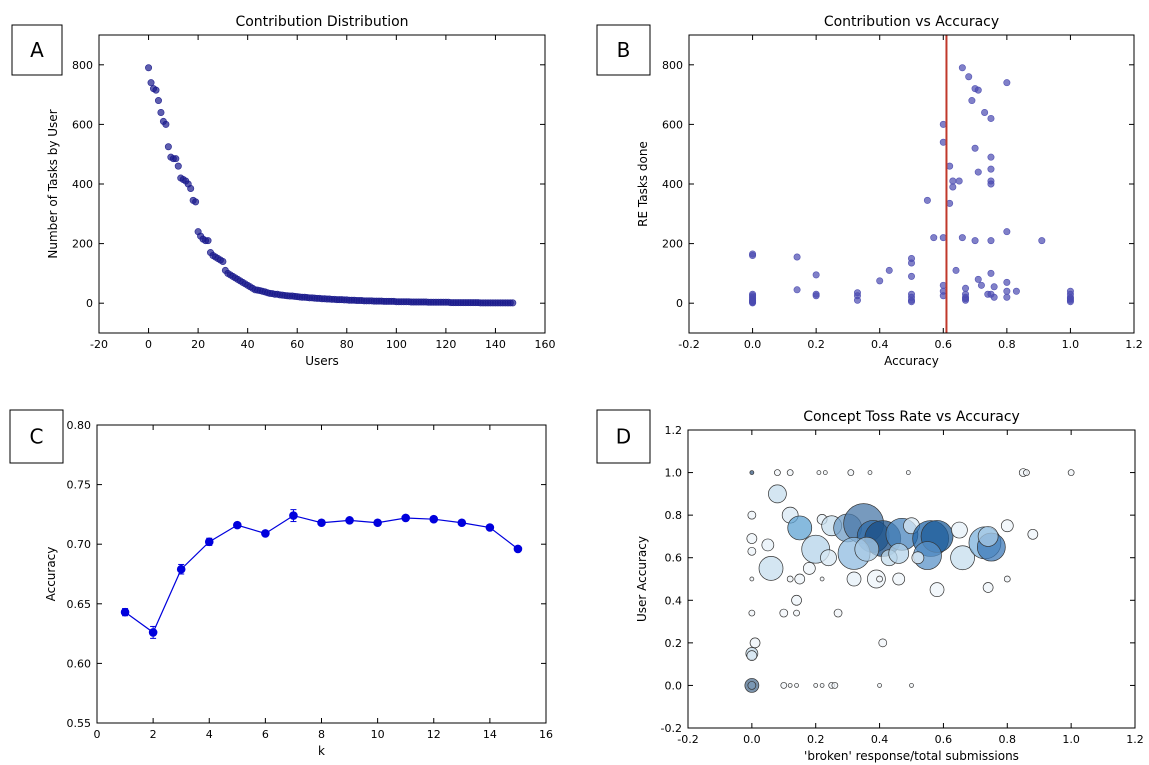 This screenshot has height=765, width=1149. I want to click on x-tick-label: 100, so click(396, 344).